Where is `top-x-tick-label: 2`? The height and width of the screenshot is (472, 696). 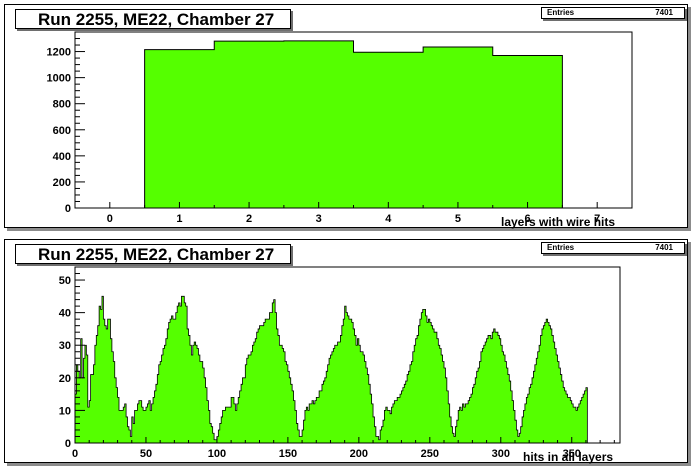
top-x-tick-label: 2 is located at coordinates (249, 219).